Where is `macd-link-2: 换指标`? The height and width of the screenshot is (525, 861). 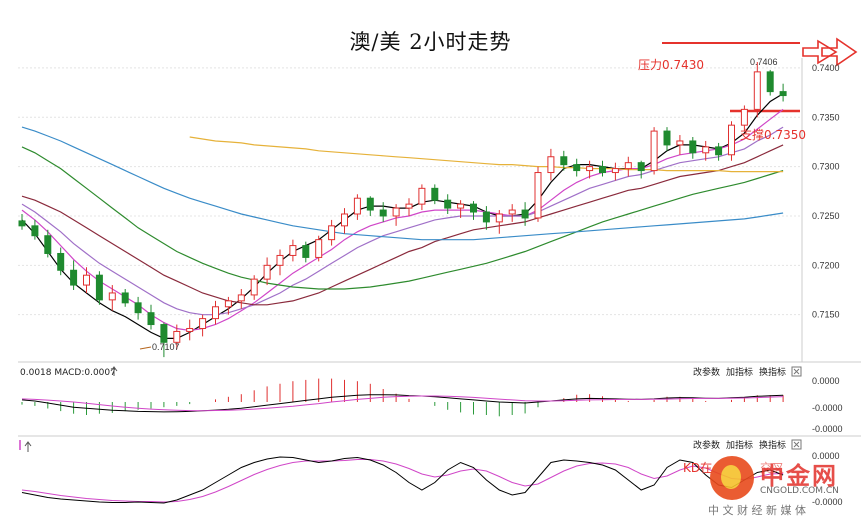
macd-link-2: 换指标 is located at coordinates (772, 372).